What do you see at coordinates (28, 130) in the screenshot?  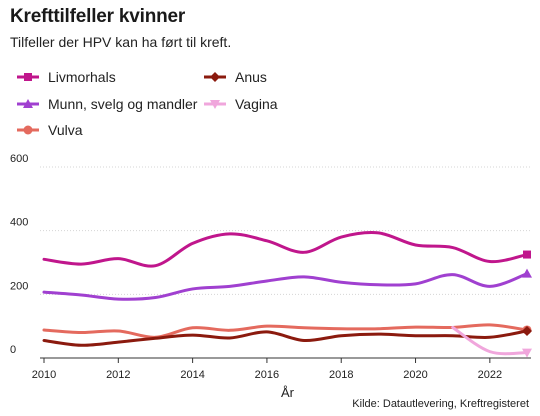 I see `legend-swatch-vulva` at bounding box center [28, 130].